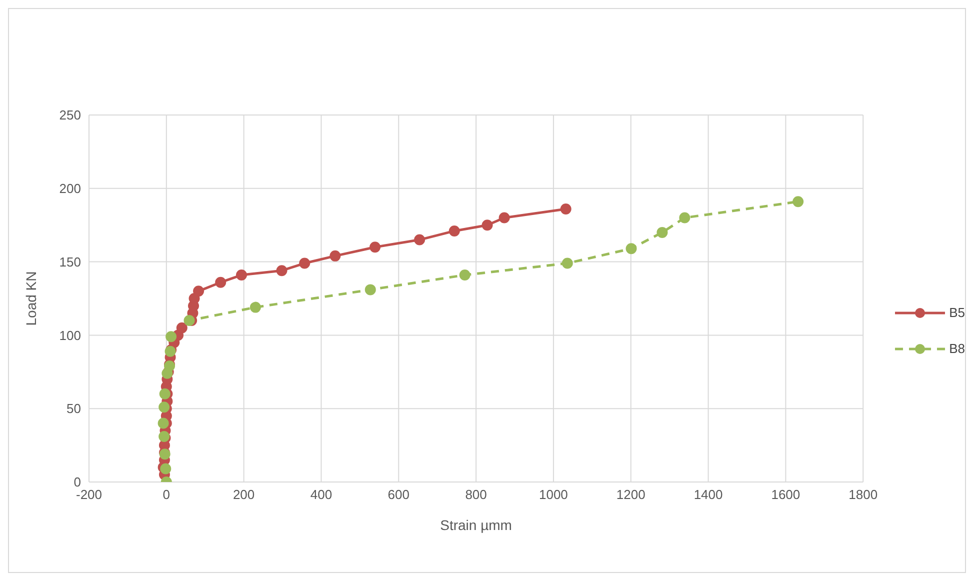 The height and width of the screenshot is (581, 974). I want to click on y-tick-label: 100, so click(70, 335).